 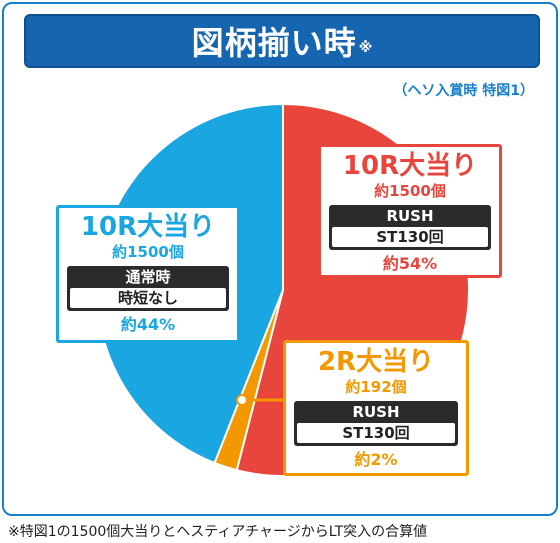 I want to click on footnote: ※特図1の1500個大当りとヘスティアチャージからLT突入の合算値, so click(x=218, y=532).